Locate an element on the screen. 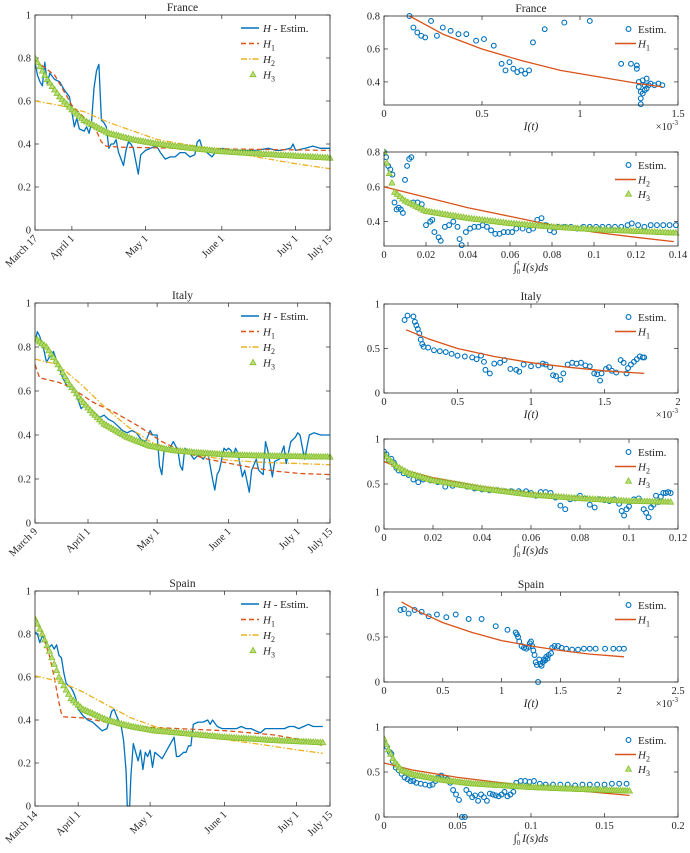 This screenshot has height=853, width=690. y-tick-label: 0.6 is located at coordinates (373, 187).